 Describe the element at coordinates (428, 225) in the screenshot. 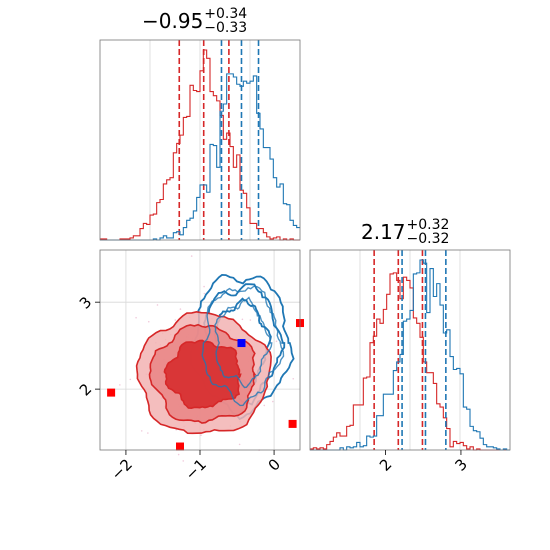

I see `title-y-plus: +0.32` at that location.